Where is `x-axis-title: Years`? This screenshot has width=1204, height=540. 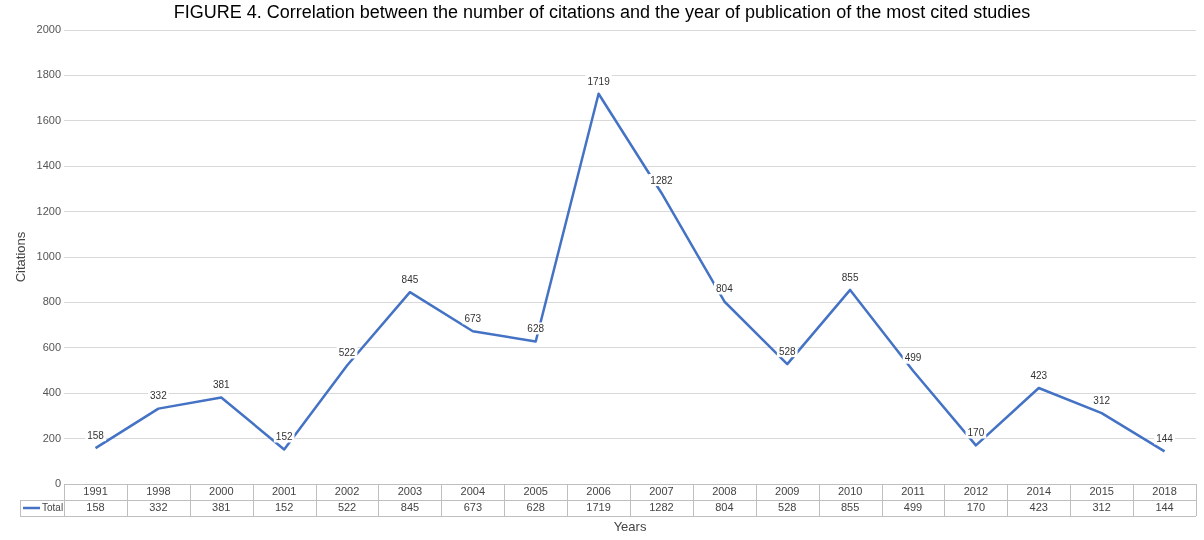
x-axis-title: Years is located at coordinates (630, 526).